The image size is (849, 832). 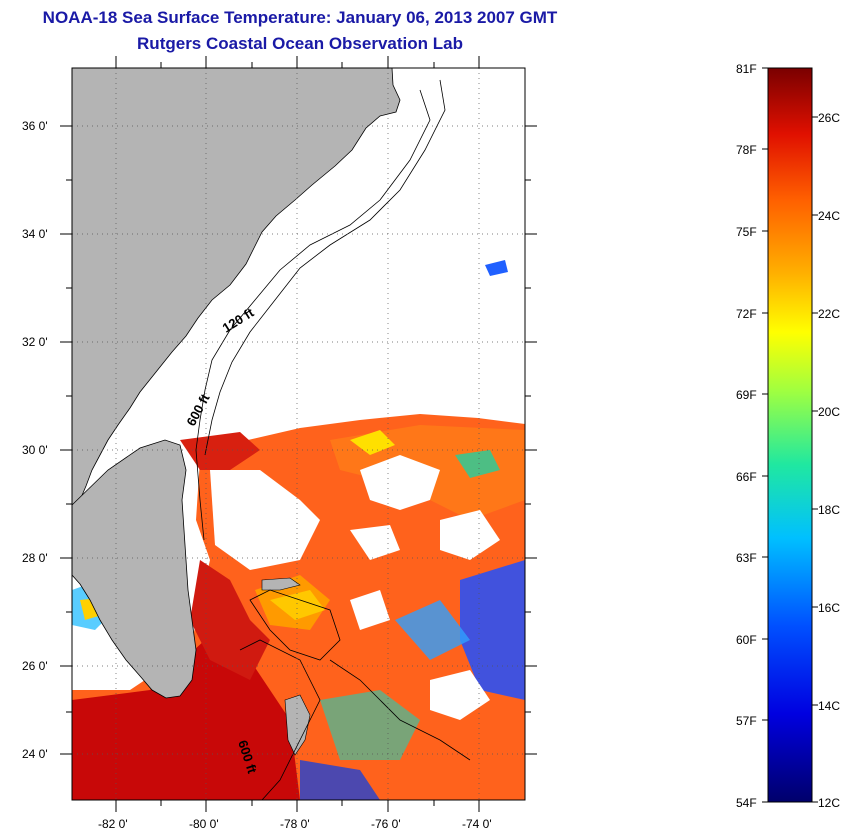 What do you see at coordinates (477, 824) in the screenshot?
I see `lon-label: -74 0'` at bounding box center [477, 824].